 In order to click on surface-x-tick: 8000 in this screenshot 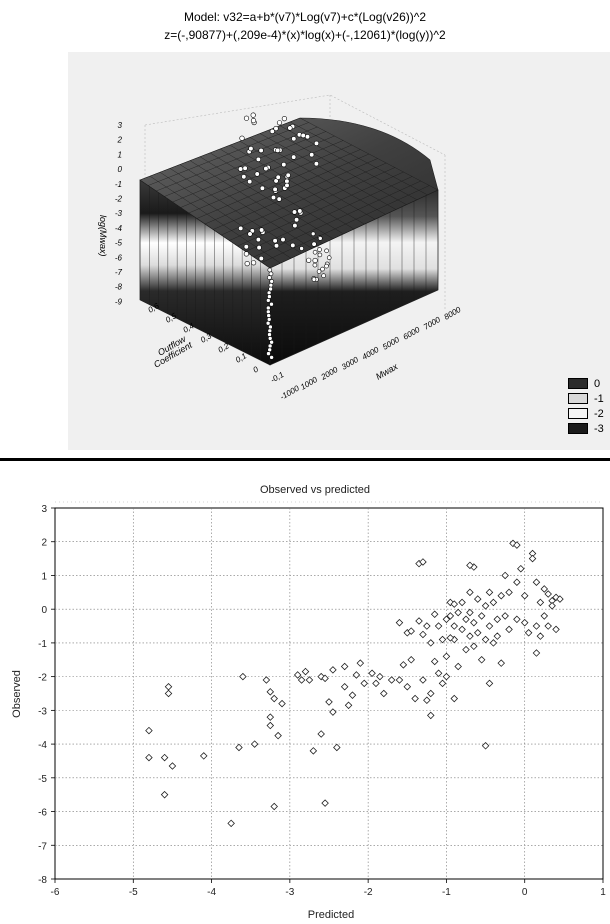, I will do `click(453, 313)`.